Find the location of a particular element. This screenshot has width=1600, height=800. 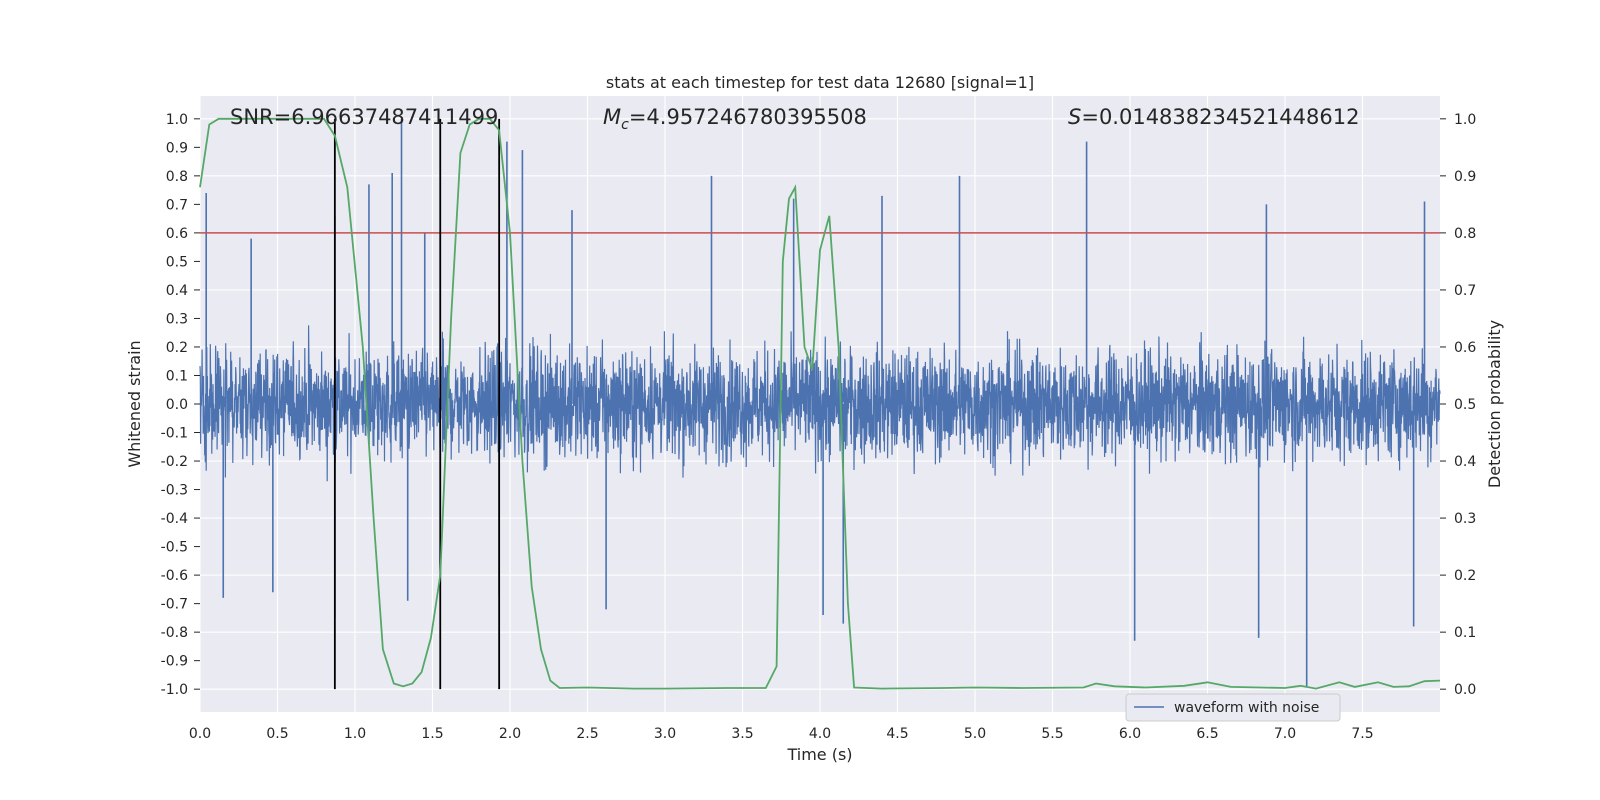

left-y-tick-label: 0.8 is located at coordinates (177, 177).